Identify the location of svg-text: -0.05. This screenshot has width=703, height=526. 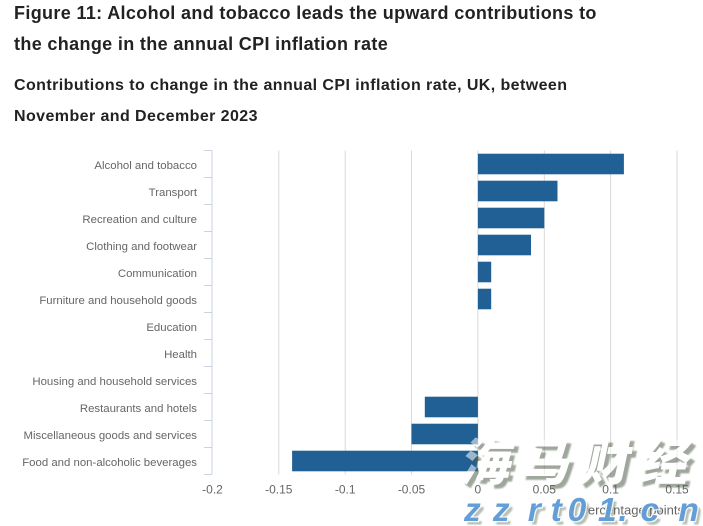
(412, 489).